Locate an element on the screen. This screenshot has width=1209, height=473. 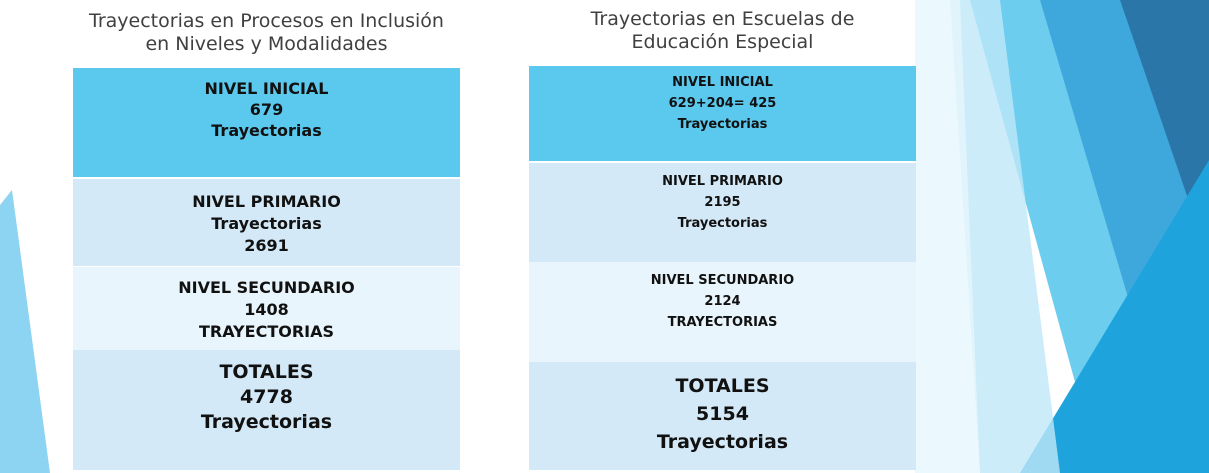
title-line: Trayectorias en Procesos en Inclusión is located at coordinates (266, 21).